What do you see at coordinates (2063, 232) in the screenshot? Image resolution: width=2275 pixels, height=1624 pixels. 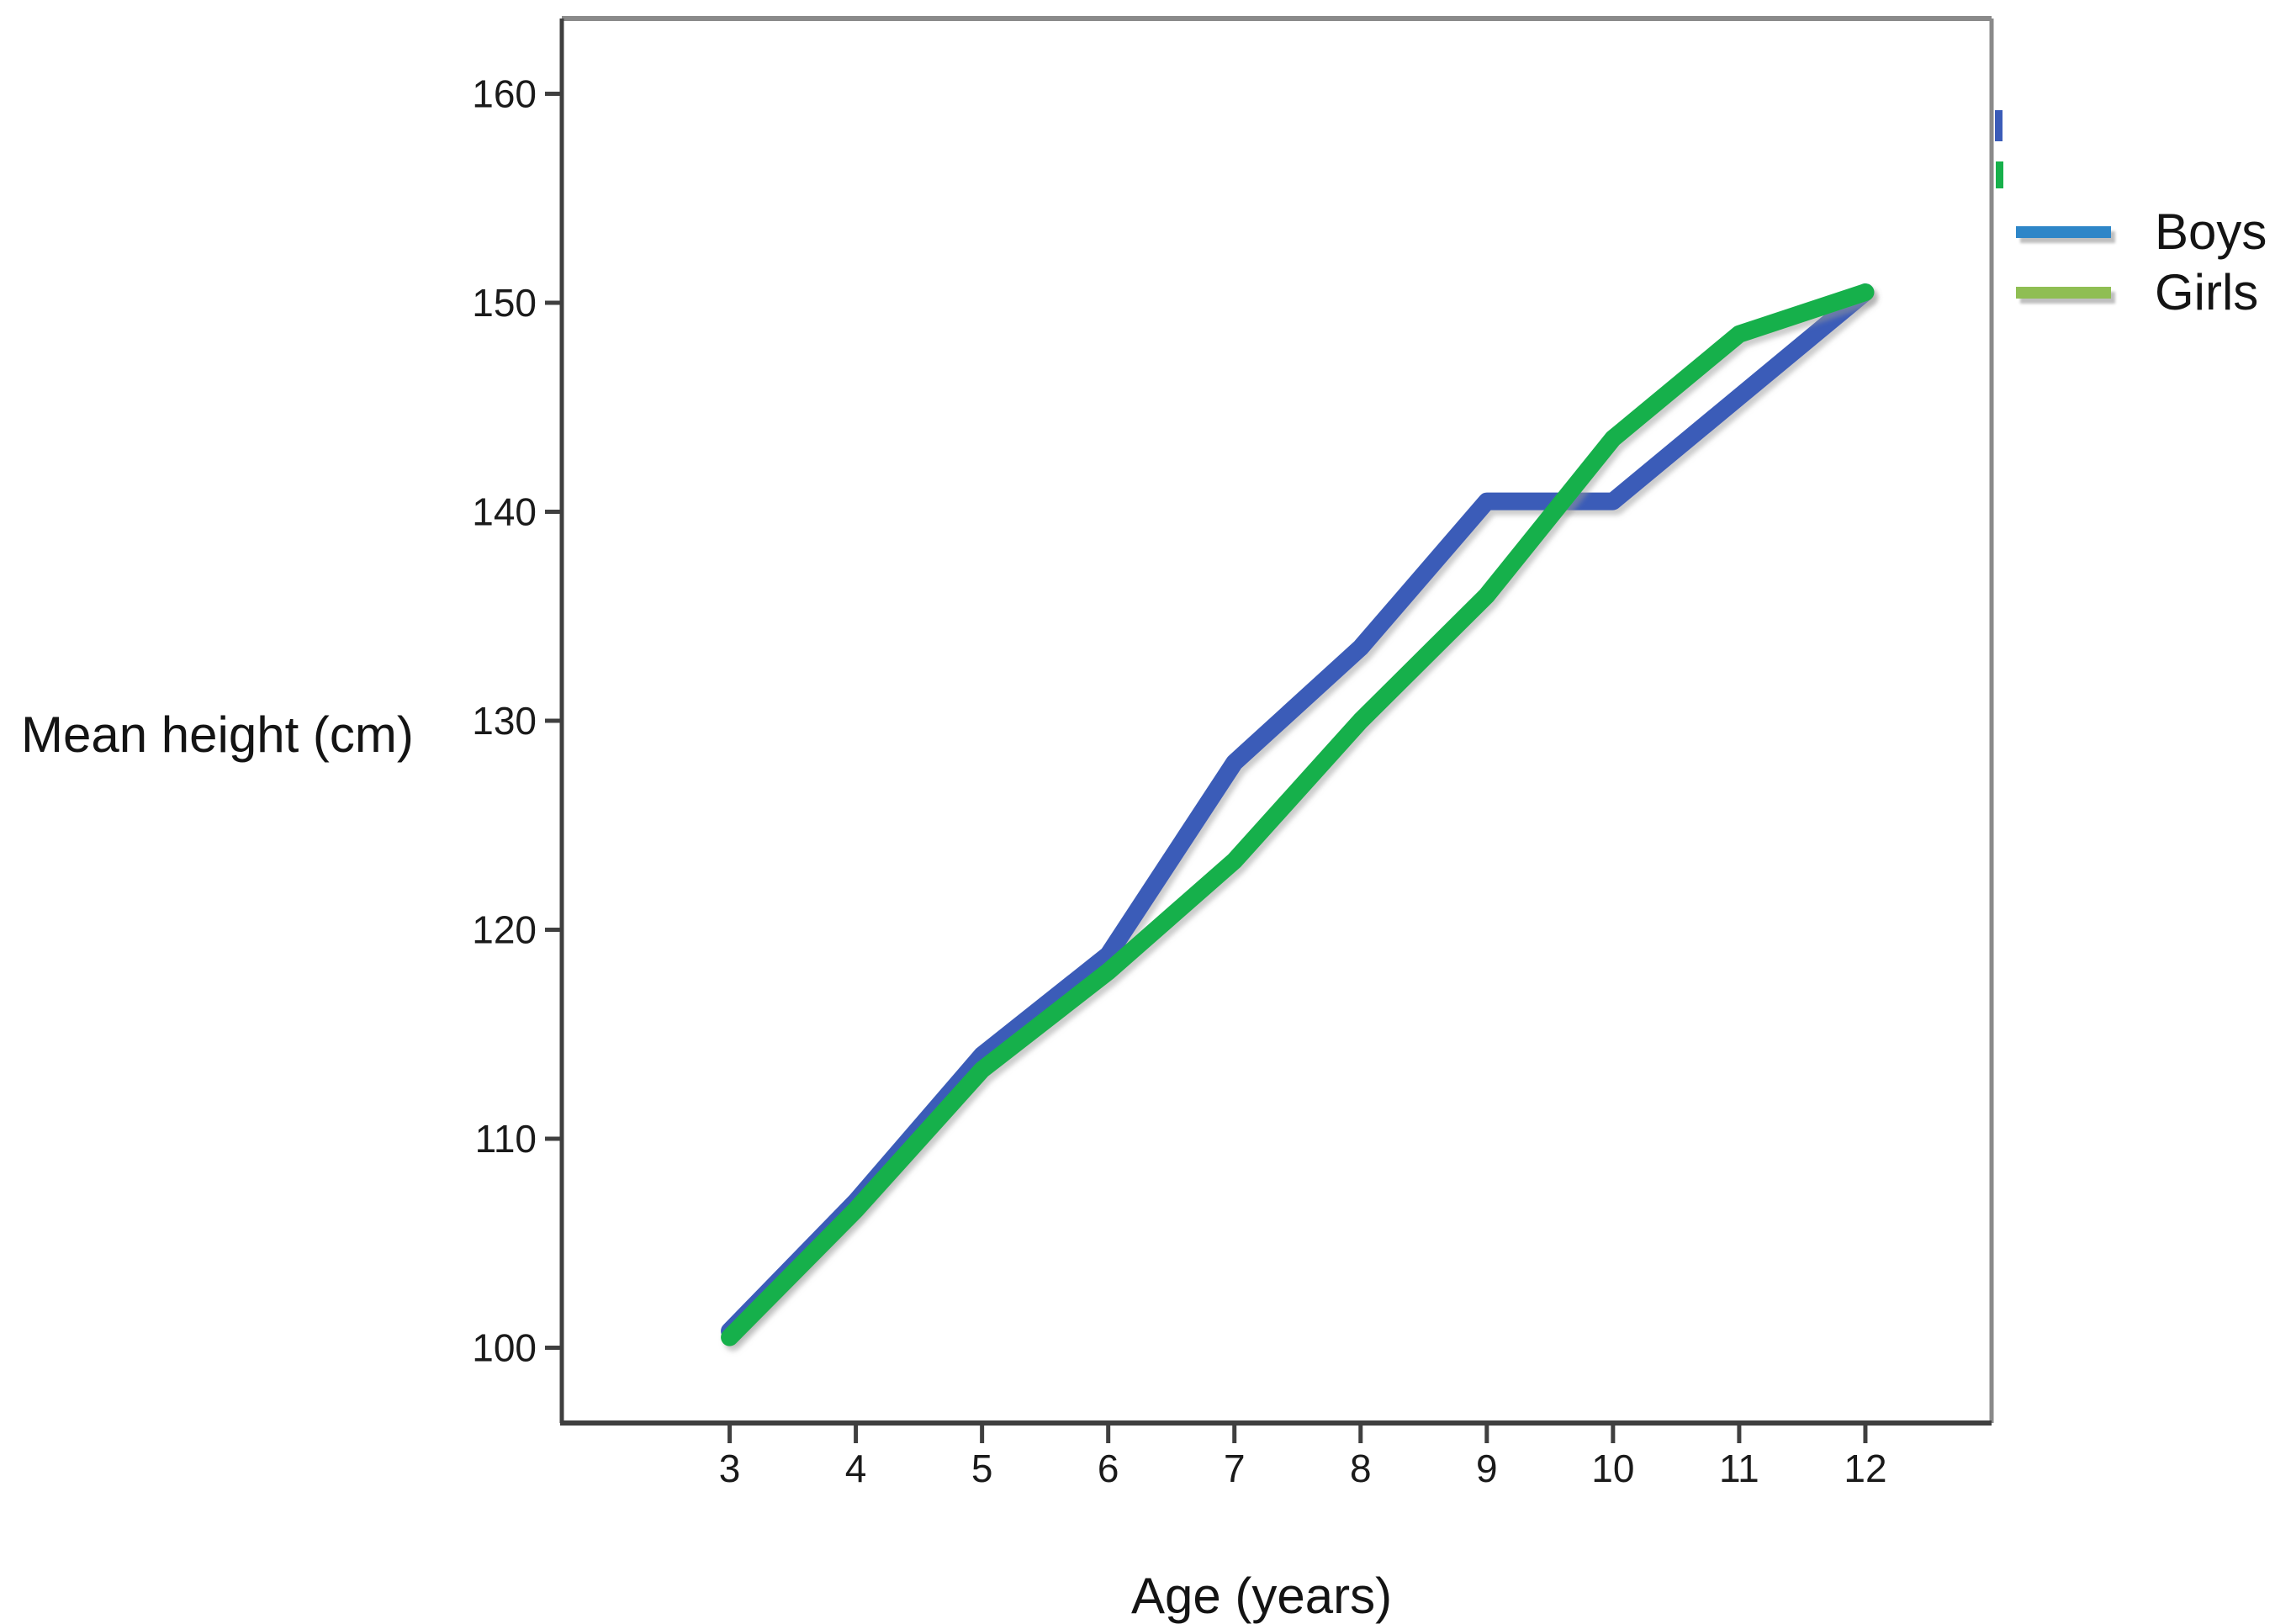 I see `boys-legend-swatch` at bounding box center [2063, 232].